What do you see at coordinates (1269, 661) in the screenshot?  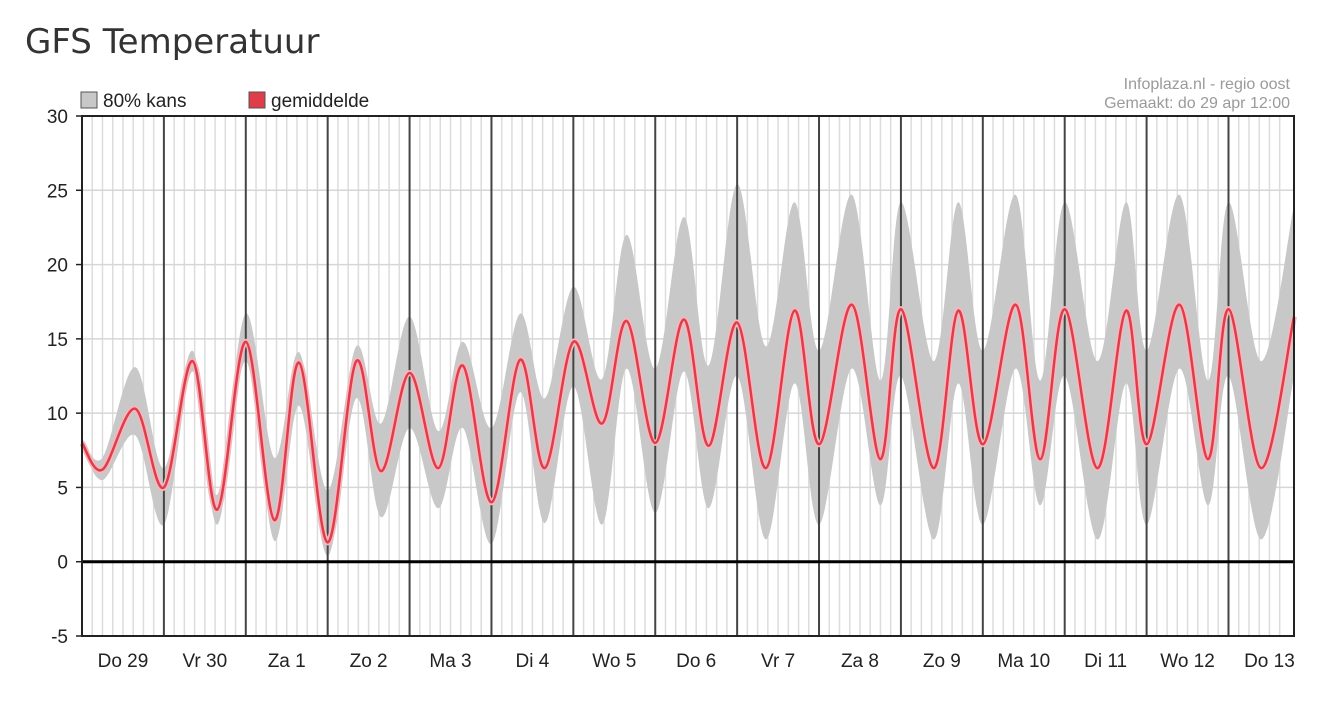 I see `x-tick-label: Do 13` at bounding box center [1269, 661].